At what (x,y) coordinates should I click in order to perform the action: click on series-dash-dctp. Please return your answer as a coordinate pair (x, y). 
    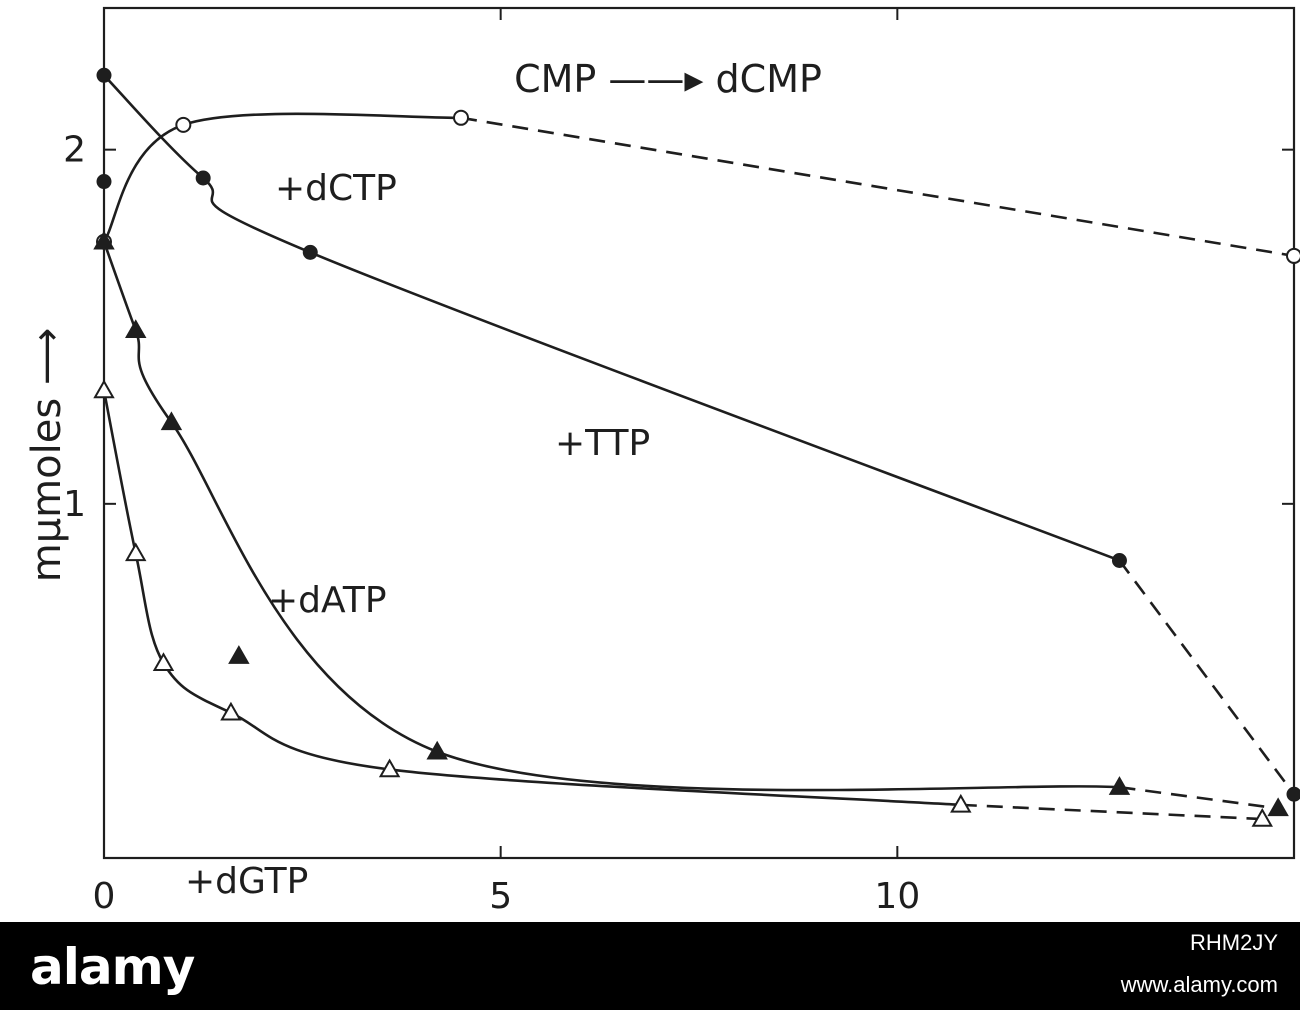
    Looking at the image, I should click on (877, 187).